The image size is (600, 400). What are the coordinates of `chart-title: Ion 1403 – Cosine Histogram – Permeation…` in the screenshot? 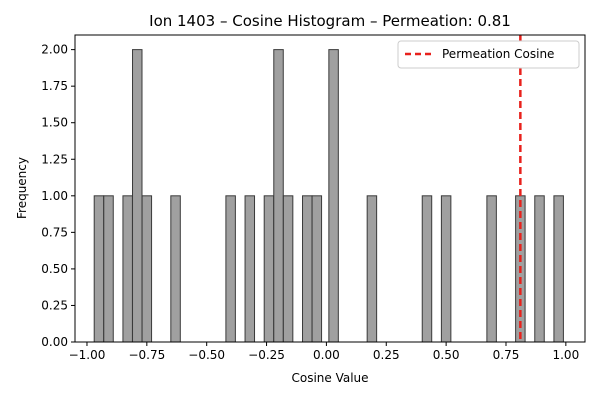 It's located at (330, 21).